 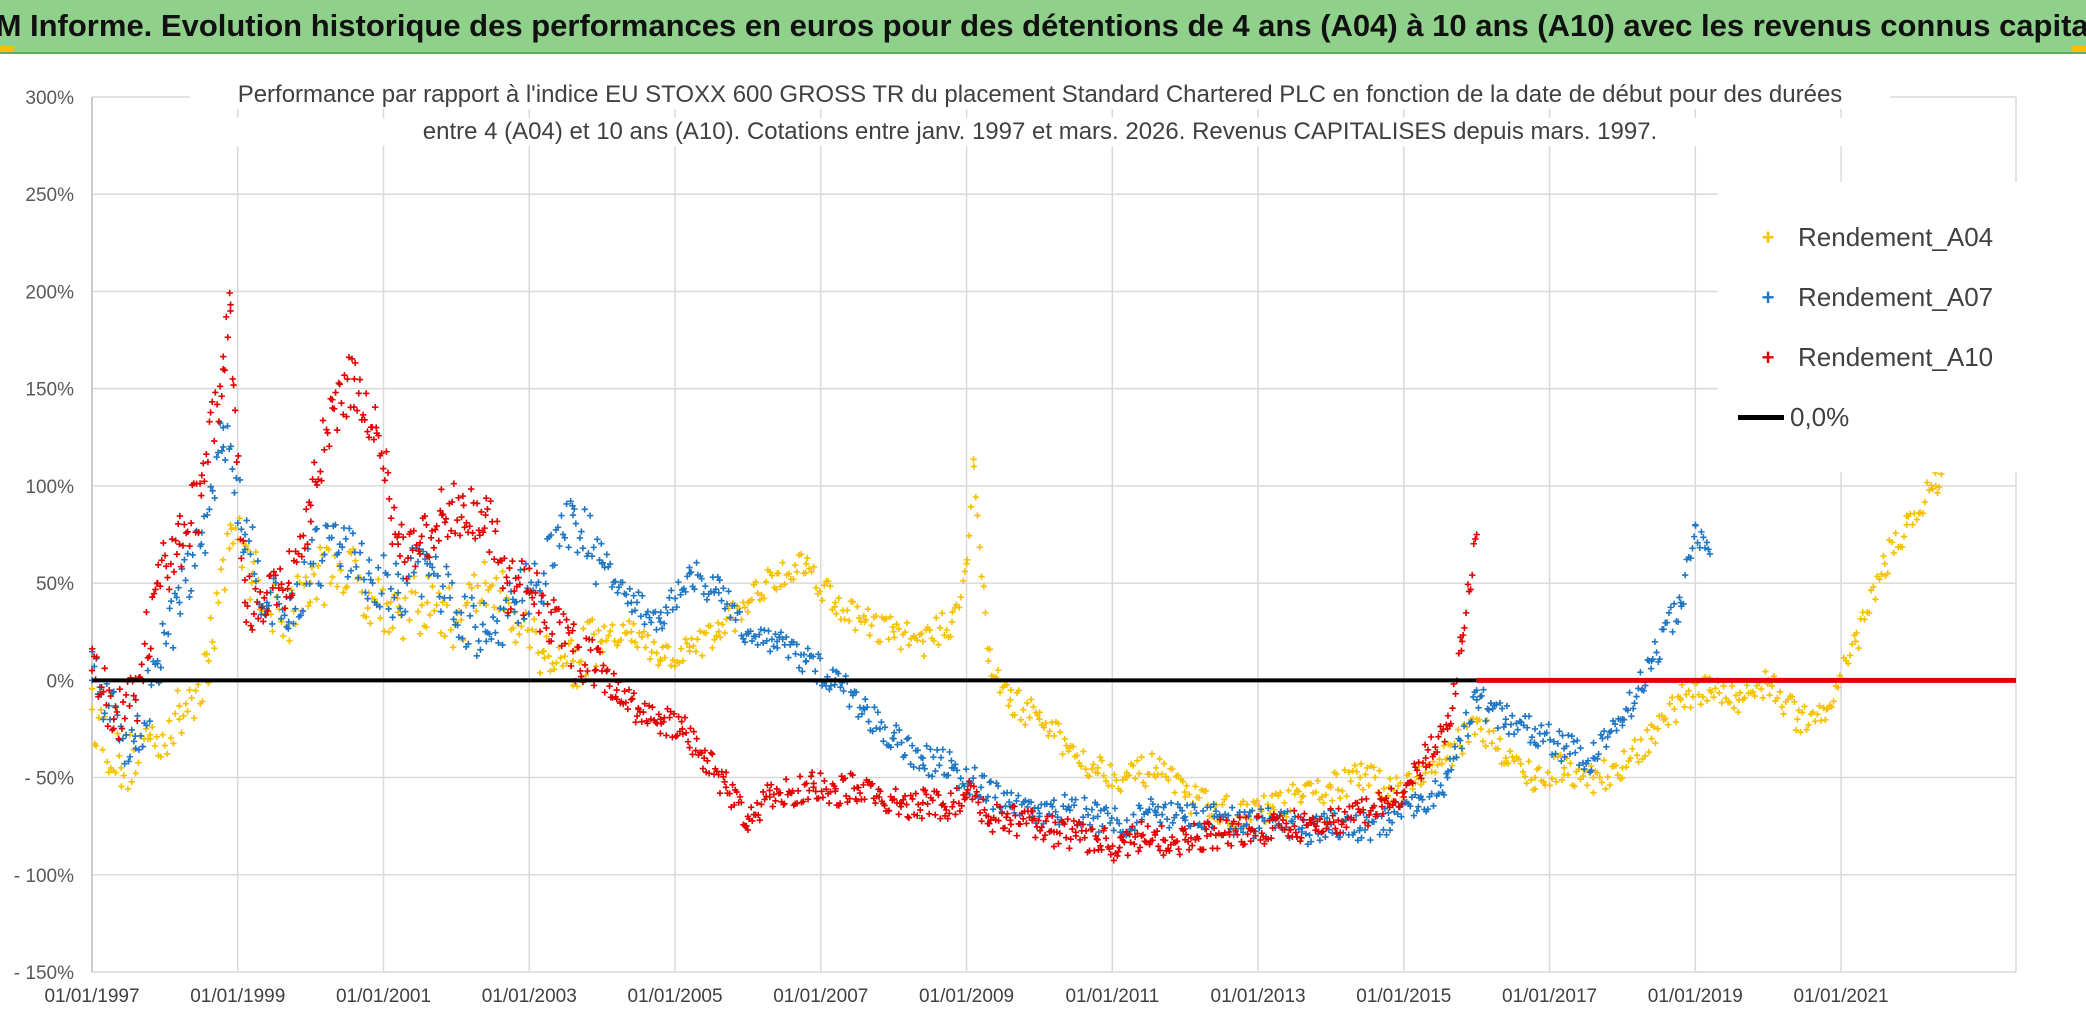 I want to click on y-tick-label: - 50%, so click(x=49, y=779).